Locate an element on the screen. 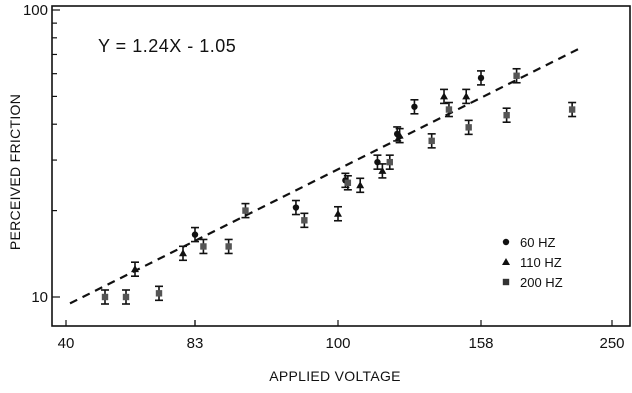 This screenshot has width=632, height=393. legend: 60 HZ 110 HZ 200 HZ is located at coordinates (532, 262).